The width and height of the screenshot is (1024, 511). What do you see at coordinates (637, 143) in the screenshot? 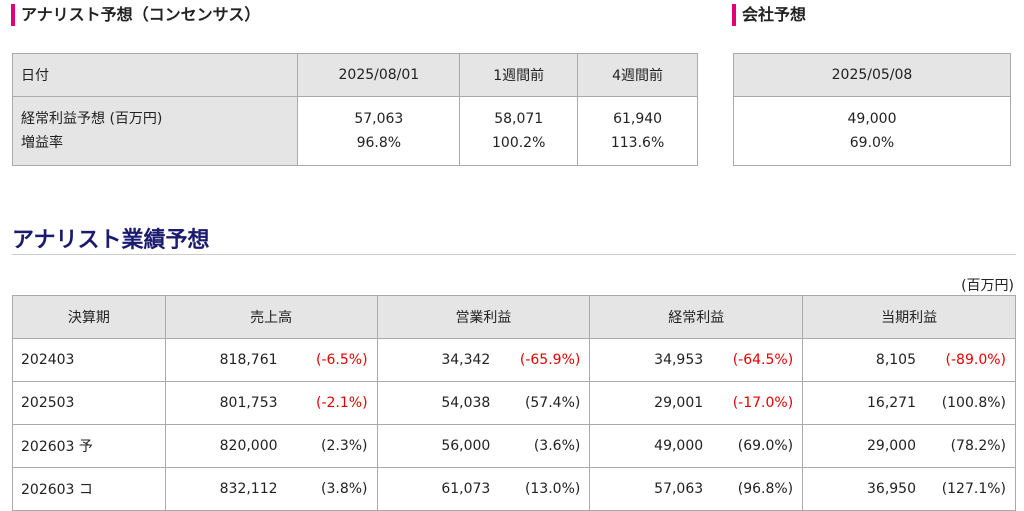
I see `consensus-rate: 113.6%` at bounding box center [637, 143].